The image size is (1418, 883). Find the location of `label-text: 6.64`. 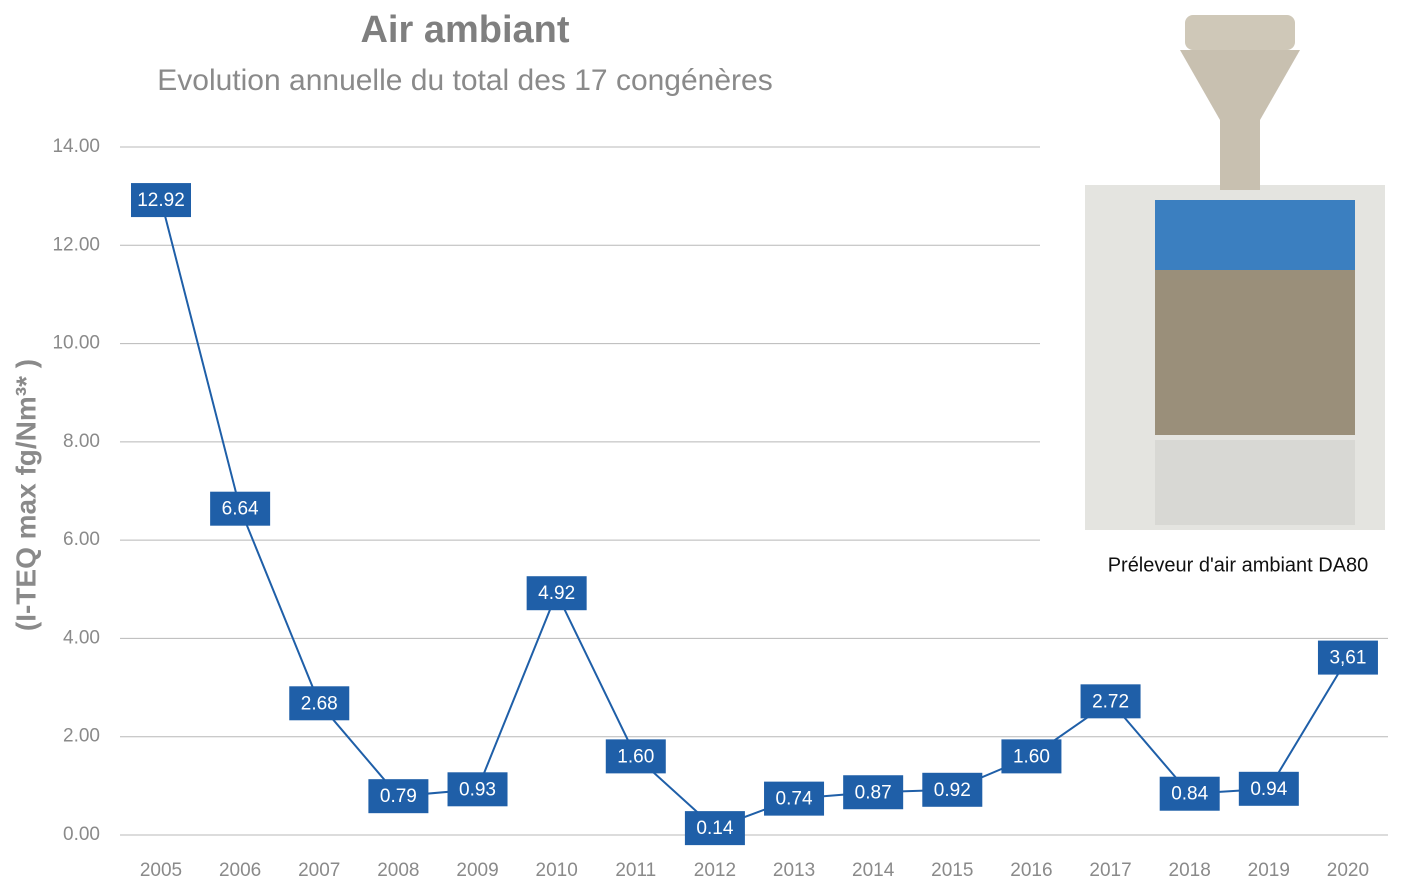

label-text: 6.64 is located at coordinates (240, 509).